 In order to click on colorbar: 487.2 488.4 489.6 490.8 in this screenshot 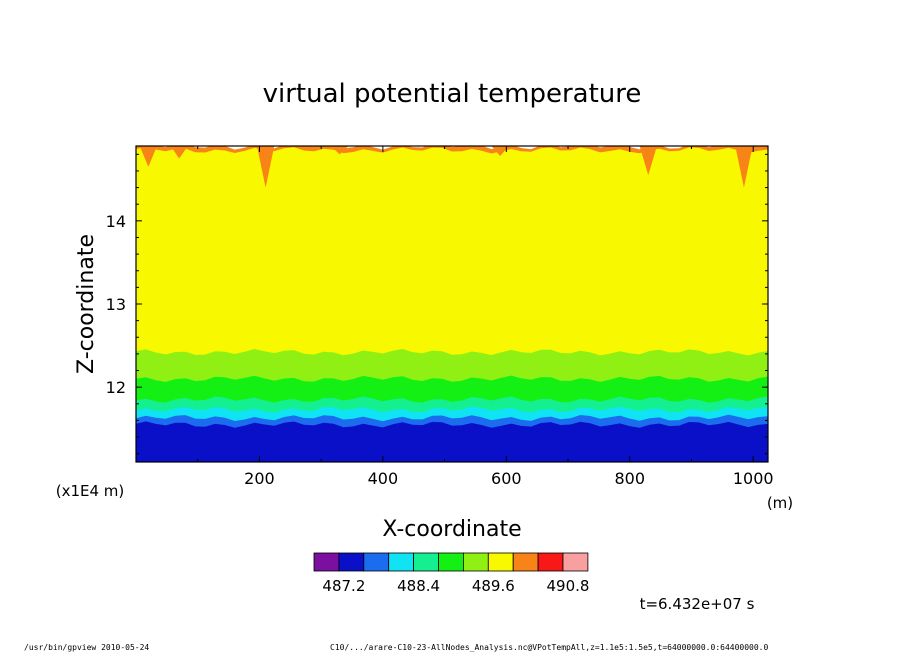, I will do `click(451, 573)`.